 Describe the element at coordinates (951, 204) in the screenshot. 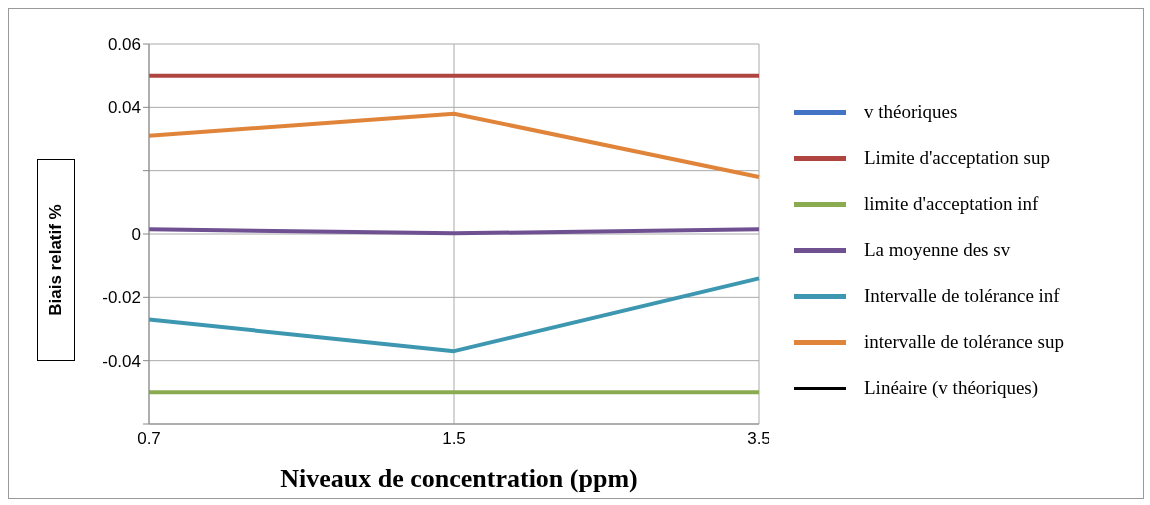

I see `legend-label: limite d'acceptation inf` at that location.